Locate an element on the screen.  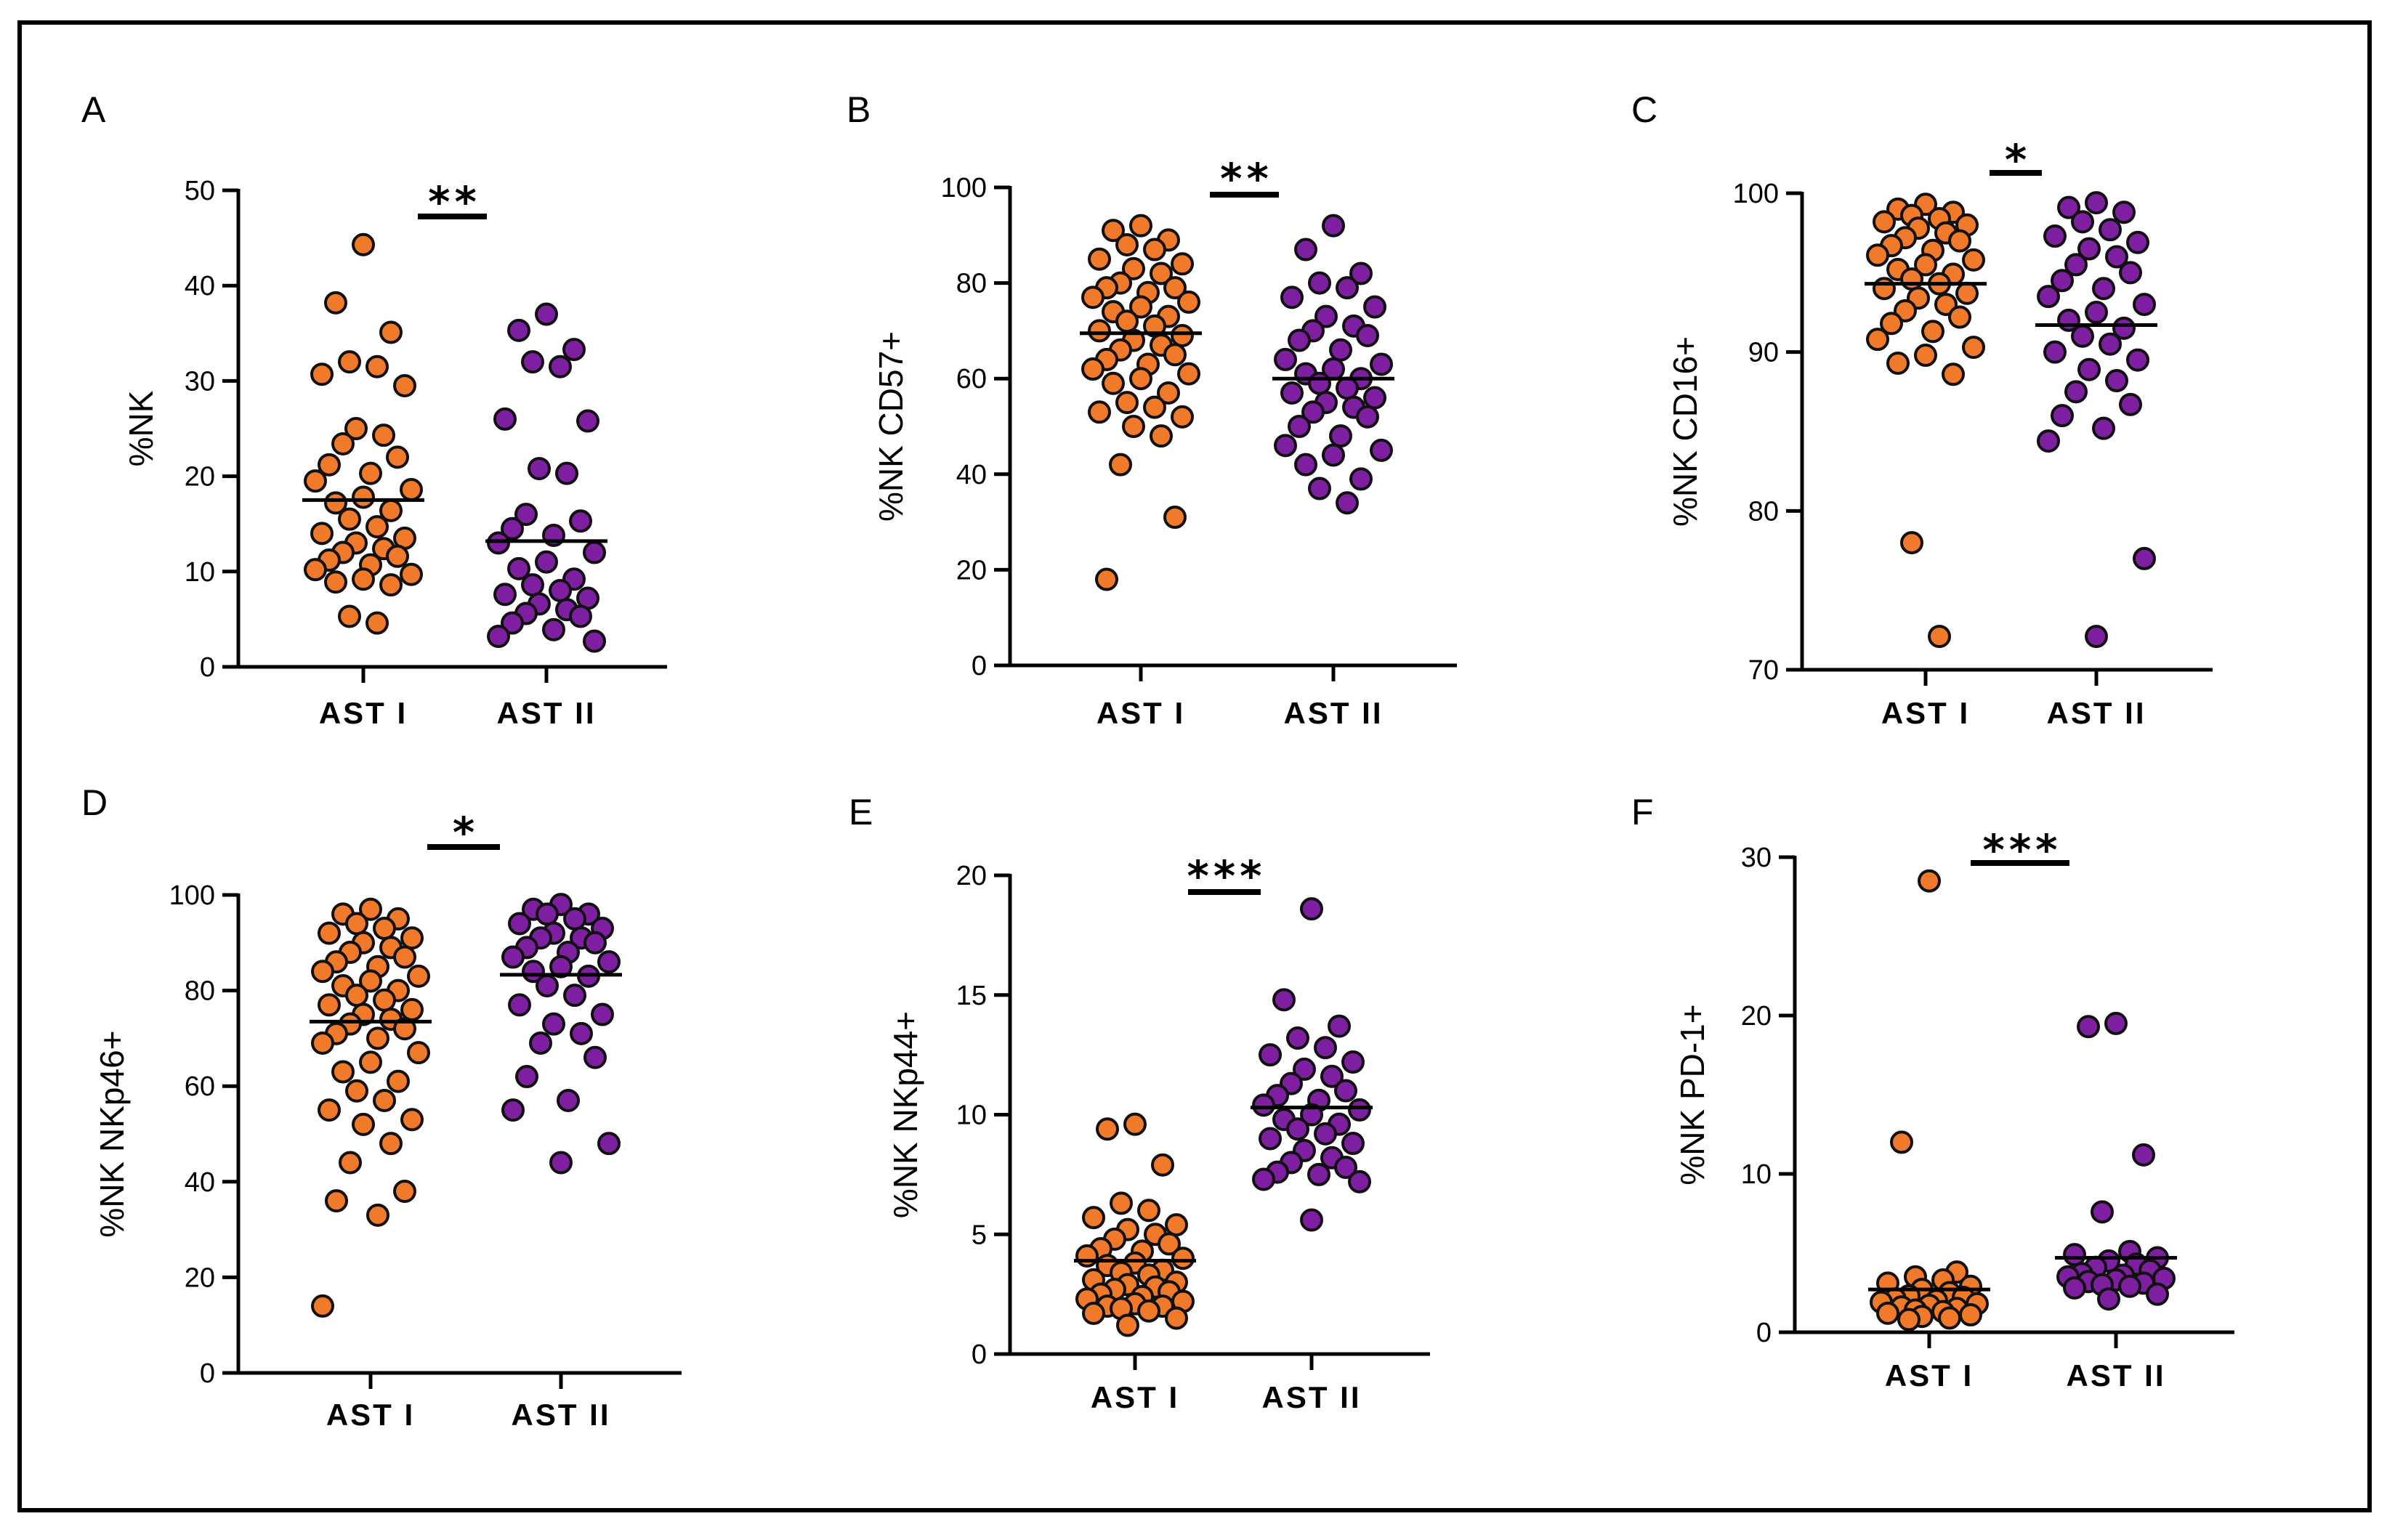
y-tick-label: 90 is located at coordinates (1763, 353).